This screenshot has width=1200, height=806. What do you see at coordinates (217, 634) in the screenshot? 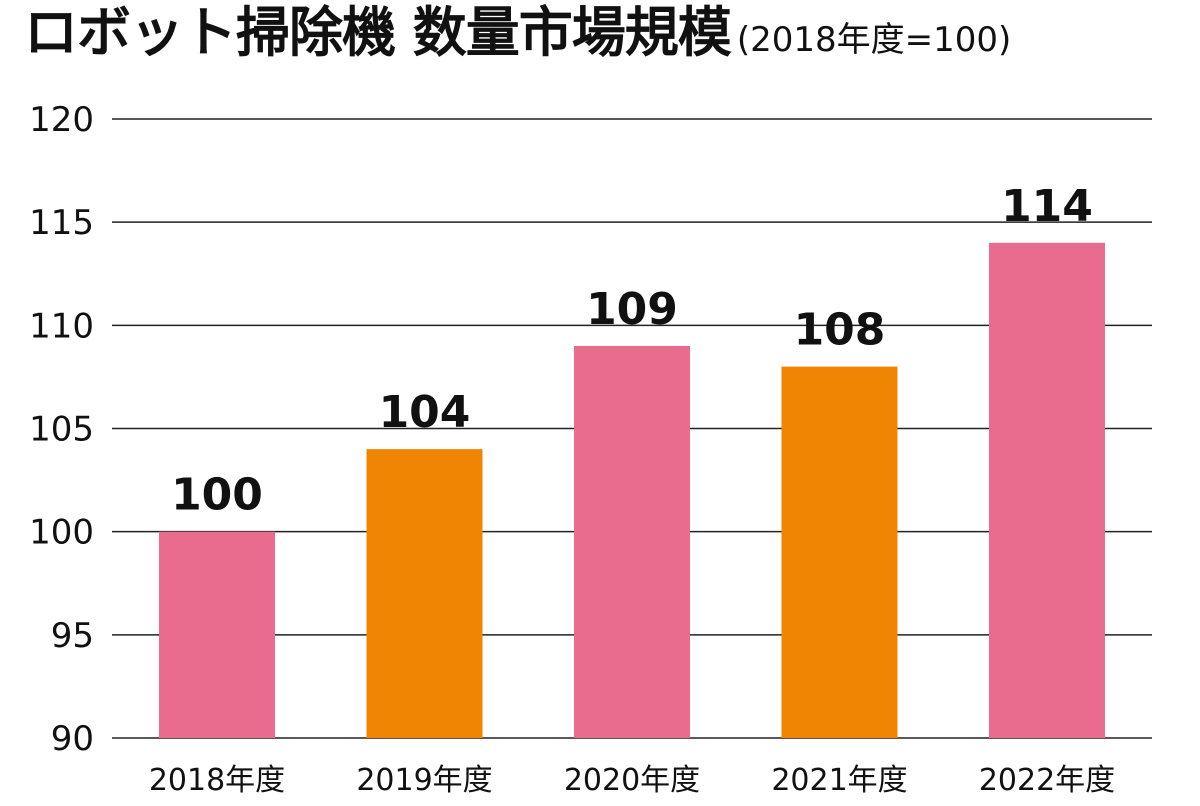
I see `bar-2018年度` at bounding box center [217, 634].